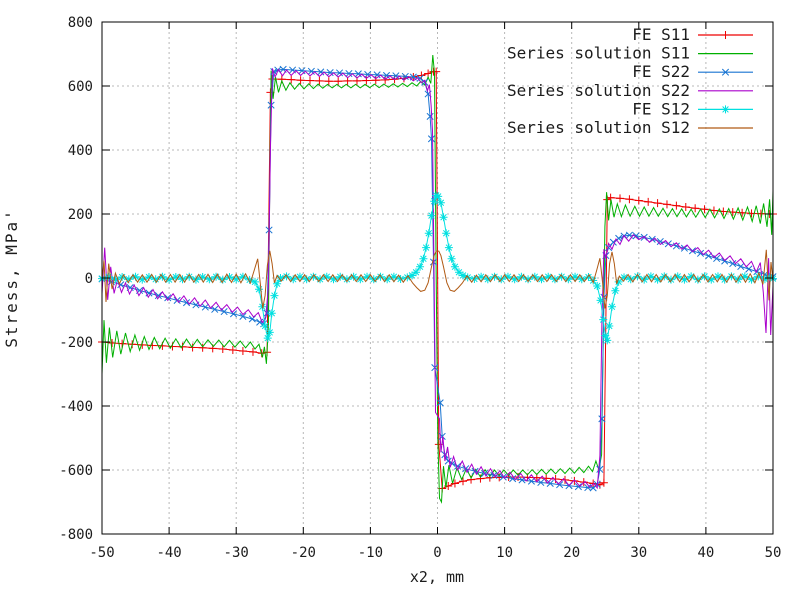  Describe the element at coordinates (571, 553) in the screenshot. I see `x-tick-label: 20` at that location.